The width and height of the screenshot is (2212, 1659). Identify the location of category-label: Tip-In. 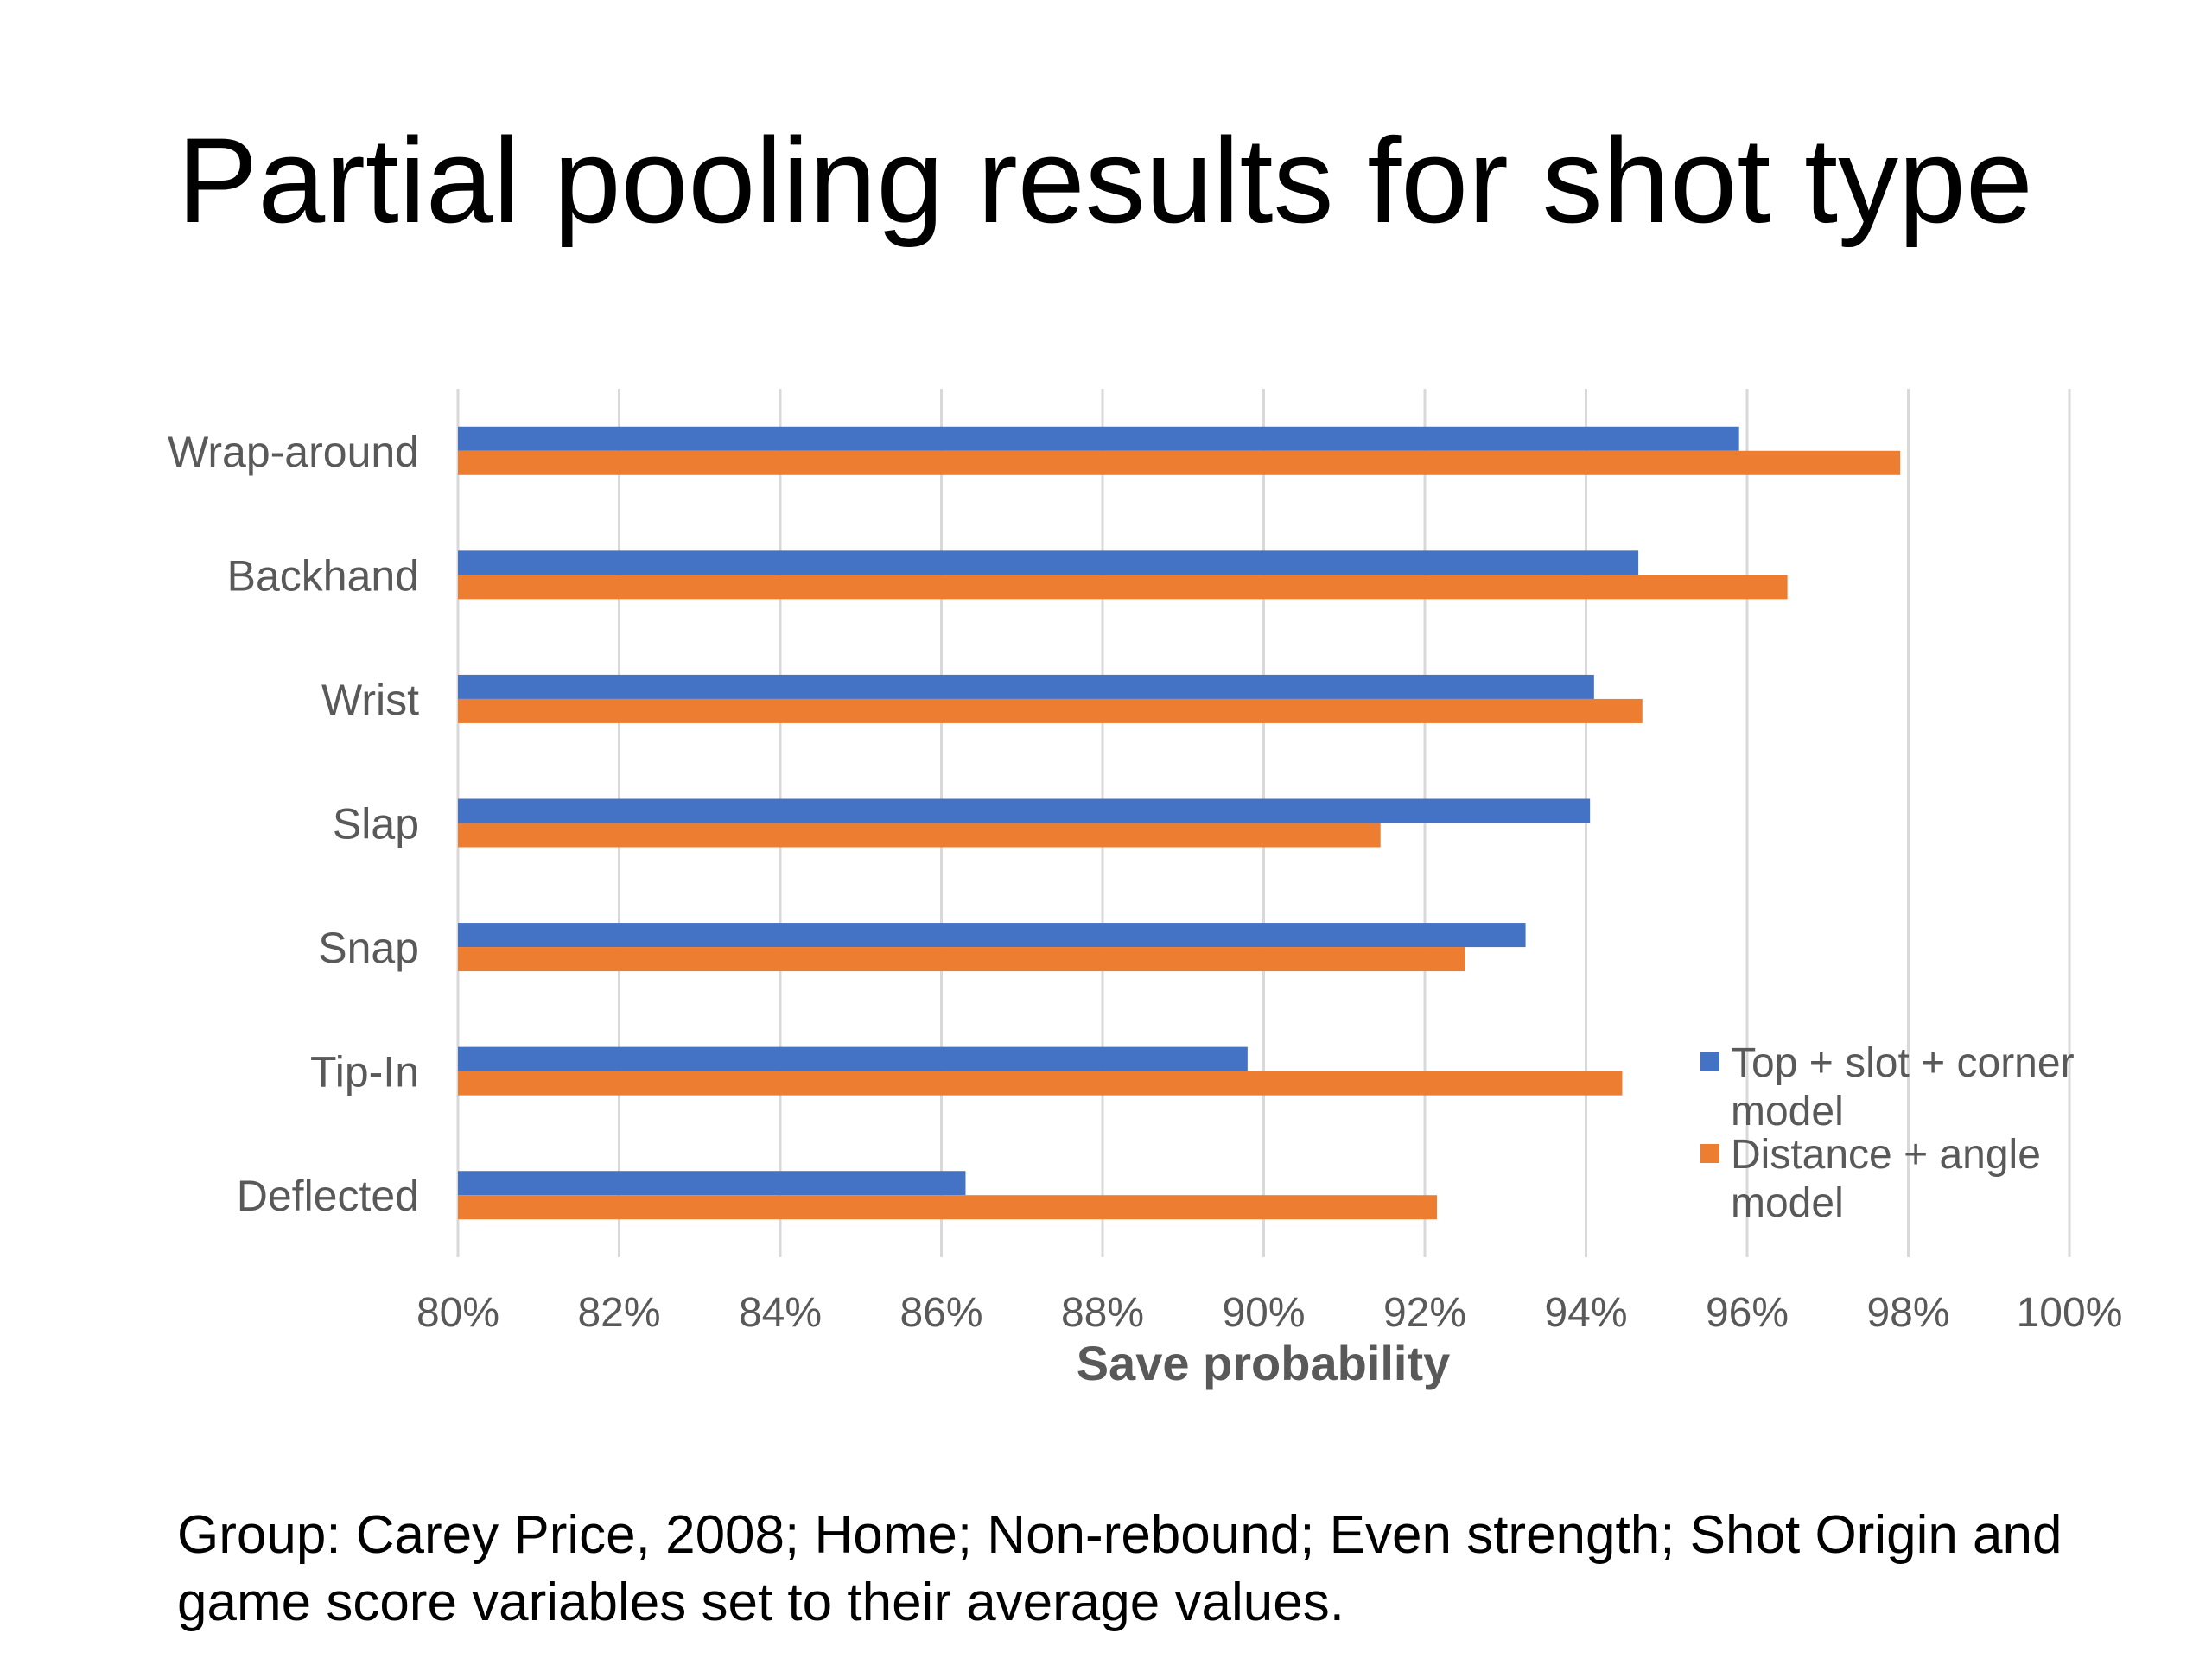
(364, 1072).